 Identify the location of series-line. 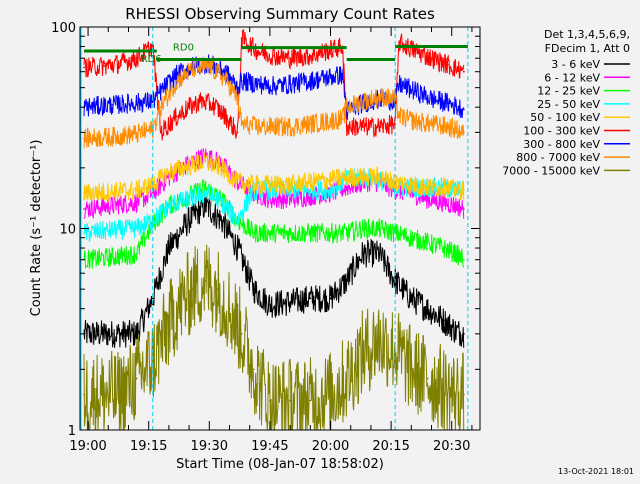
(274, 102).